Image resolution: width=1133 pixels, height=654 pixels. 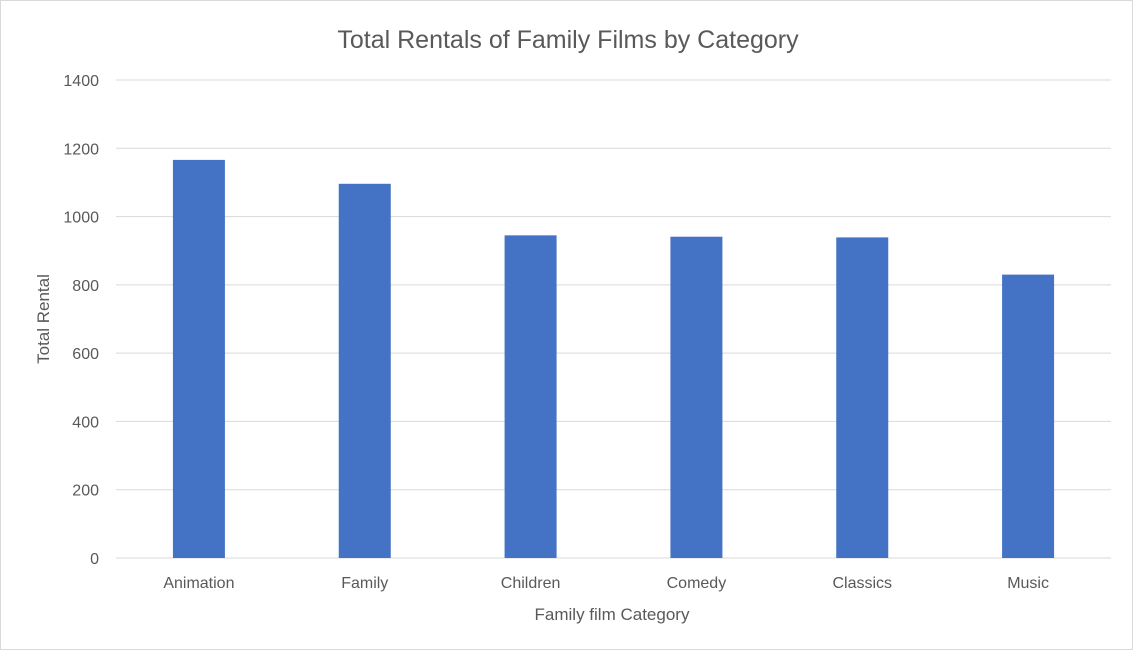 I want to click on y-axis-ticks: 0 200 400 600 800 1000 1200 1400, so click(x=81, y=320).